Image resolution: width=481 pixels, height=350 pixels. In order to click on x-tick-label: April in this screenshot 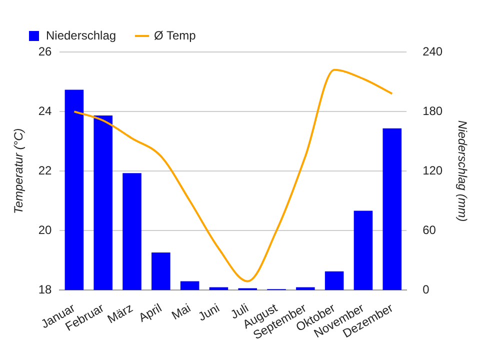, I will do `click(150, 312)`.